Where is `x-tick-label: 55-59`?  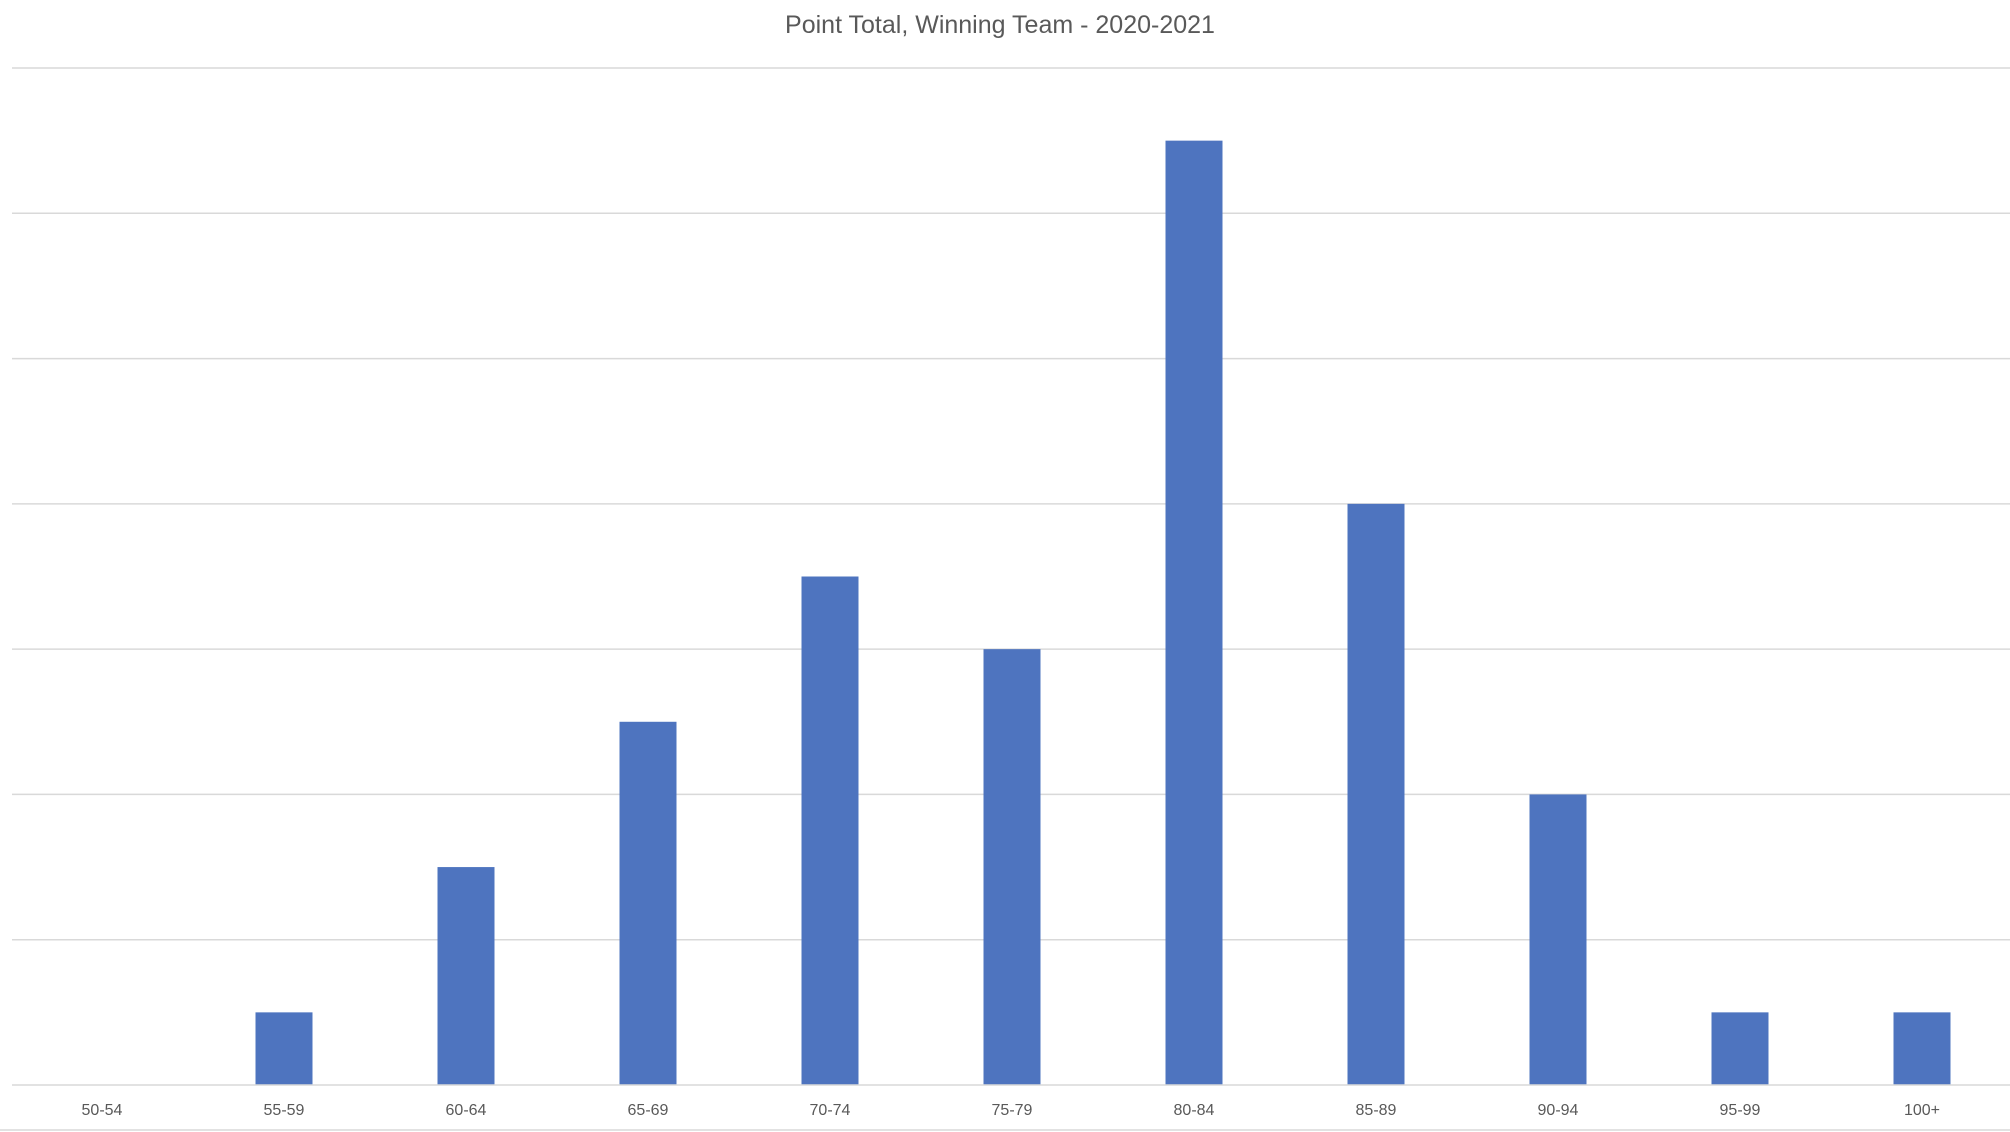
x-tick-label: 55-59 is located at coordinates (284, 1110).